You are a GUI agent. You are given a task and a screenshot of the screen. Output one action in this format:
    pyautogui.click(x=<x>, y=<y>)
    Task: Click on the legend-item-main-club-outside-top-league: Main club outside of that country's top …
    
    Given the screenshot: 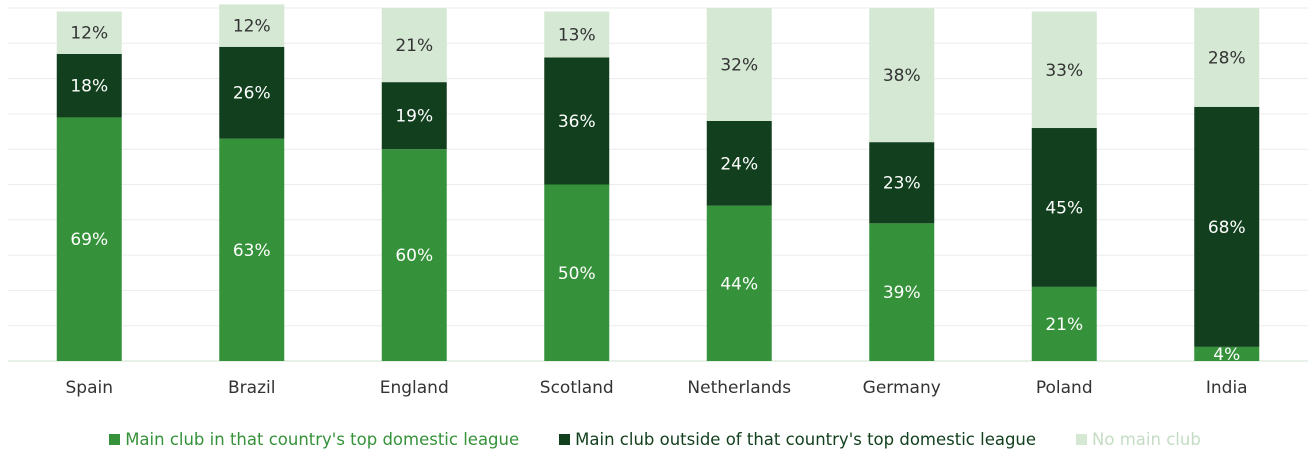 What is the action you would take?
    pyautogui.click(x=797, y=439)
    